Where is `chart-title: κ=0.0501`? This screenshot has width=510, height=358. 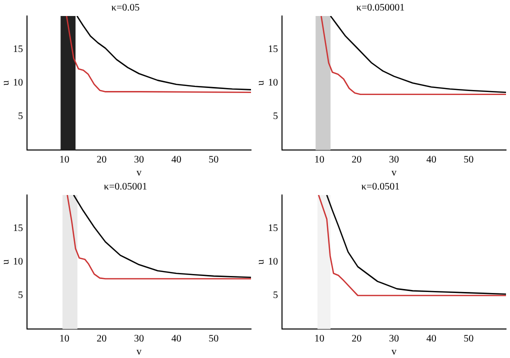 chart-title: κ=0.0501 is located at coordinates (380, 187).